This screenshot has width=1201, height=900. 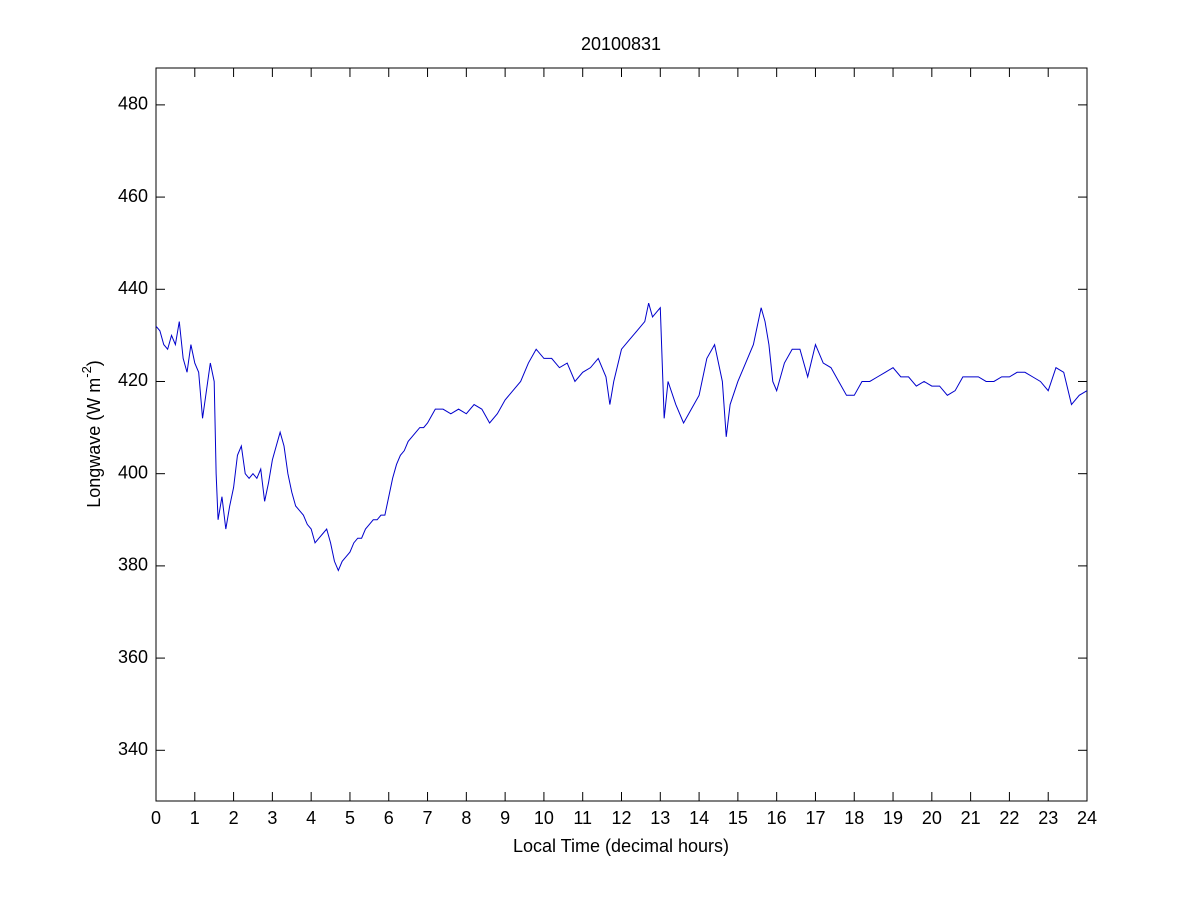 What do you see at coordinates (582, 818) in the screenshot?
I see `x-tick-label: 11` at bounding box center [582, 818].